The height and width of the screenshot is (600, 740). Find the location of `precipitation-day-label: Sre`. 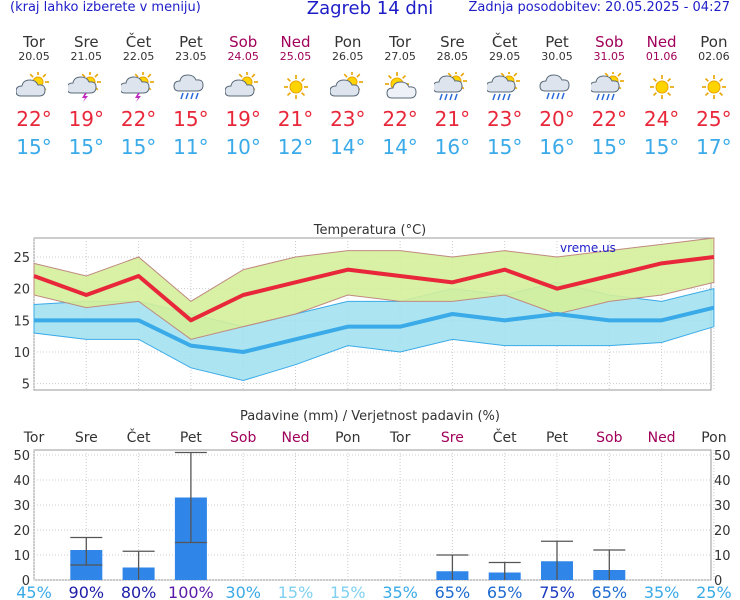

precipitation-day-label: Sre is located at coordinates (452, 438).